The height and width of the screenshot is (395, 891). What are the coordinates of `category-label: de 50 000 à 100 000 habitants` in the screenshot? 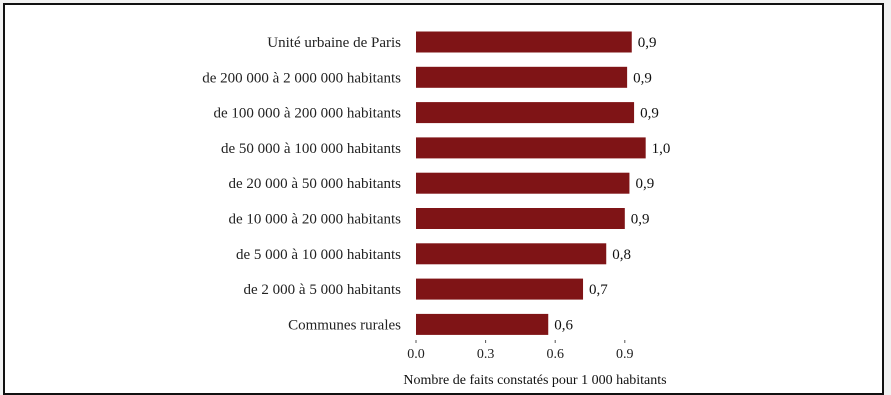 It's located at (311, 149).